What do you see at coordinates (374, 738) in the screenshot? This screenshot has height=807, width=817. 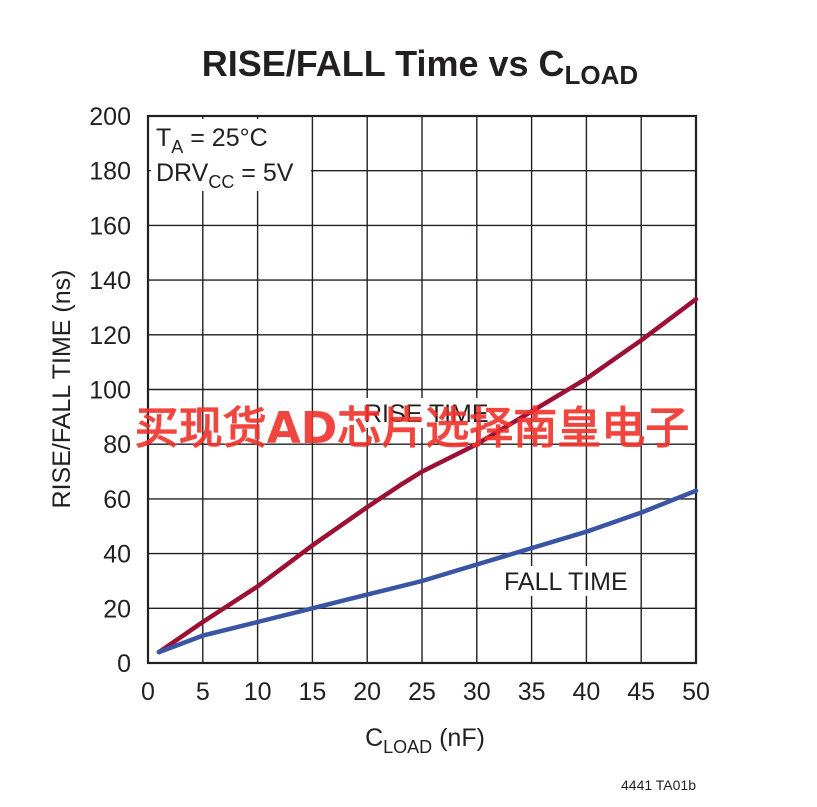 I see `x-axis-label-main: C` at bounding box center [374, 738].